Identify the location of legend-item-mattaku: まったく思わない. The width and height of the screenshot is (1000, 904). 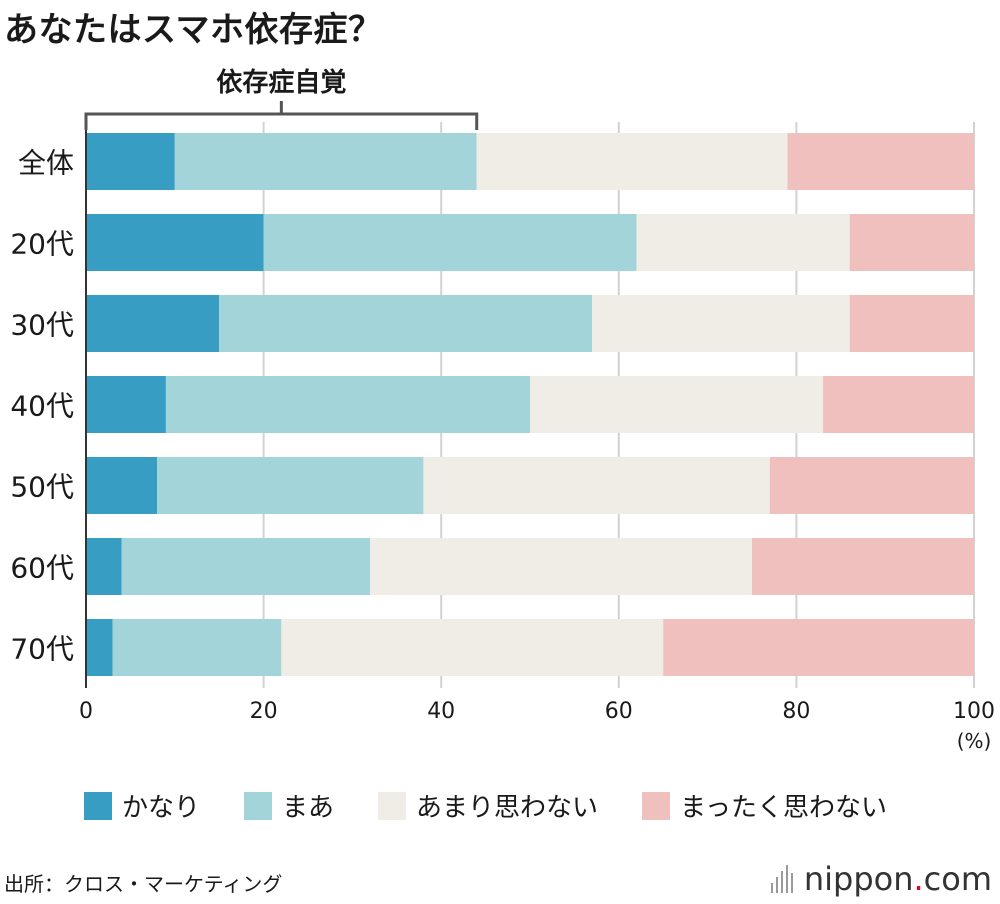
(764, 805).